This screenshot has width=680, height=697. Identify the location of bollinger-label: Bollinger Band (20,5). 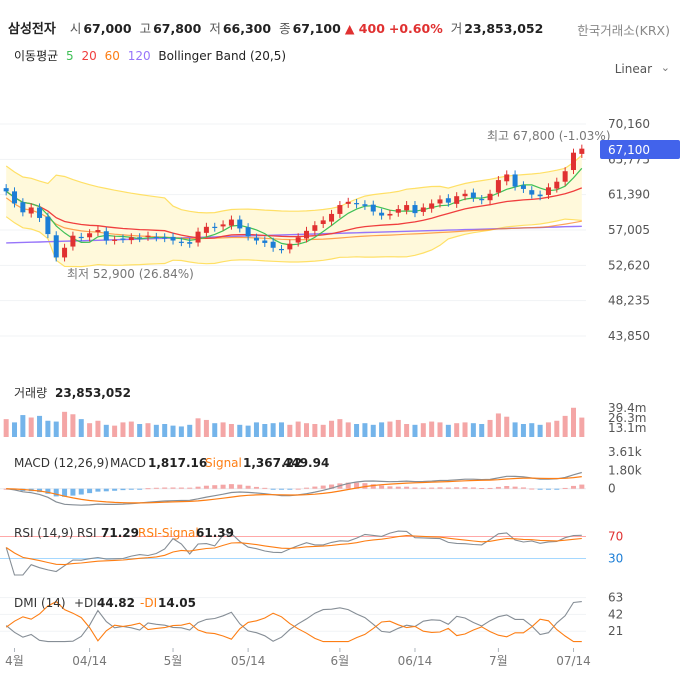
(222, 56).